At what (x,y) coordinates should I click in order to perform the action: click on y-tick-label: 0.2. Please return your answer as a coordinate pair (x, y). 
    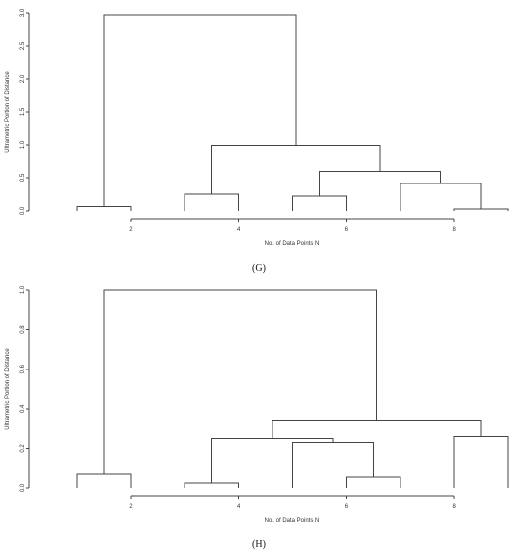
    Looking at the image, I should click on (23, 448).